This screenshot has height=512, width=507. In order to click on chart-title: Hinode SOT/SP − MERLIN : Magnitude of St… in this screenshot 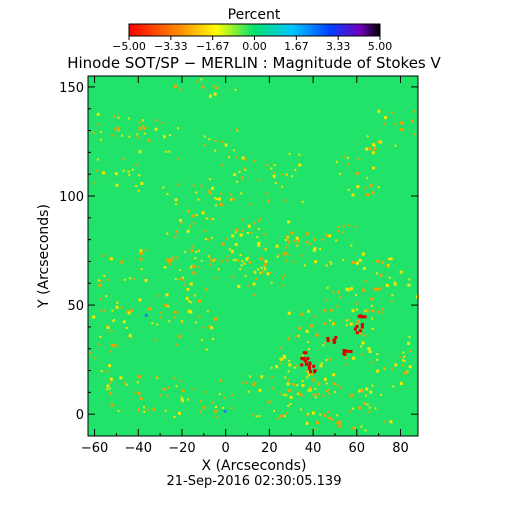, I will do `click(254, 63)`.